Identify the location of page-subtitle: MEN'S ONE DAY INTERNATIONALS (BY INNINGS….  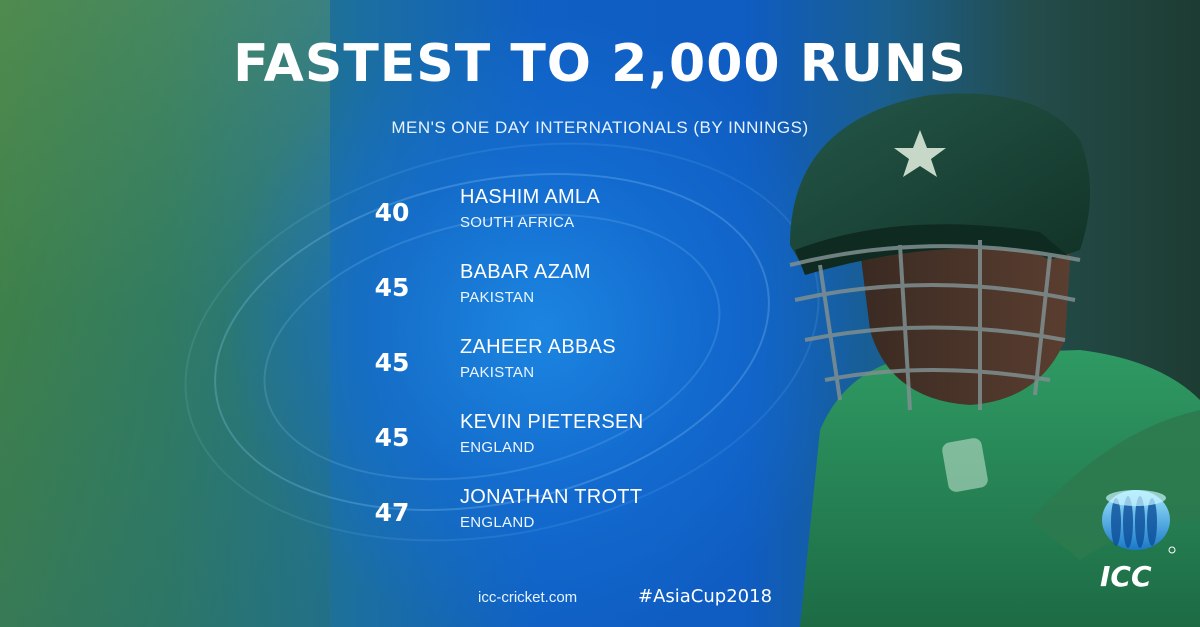
(600, 127).